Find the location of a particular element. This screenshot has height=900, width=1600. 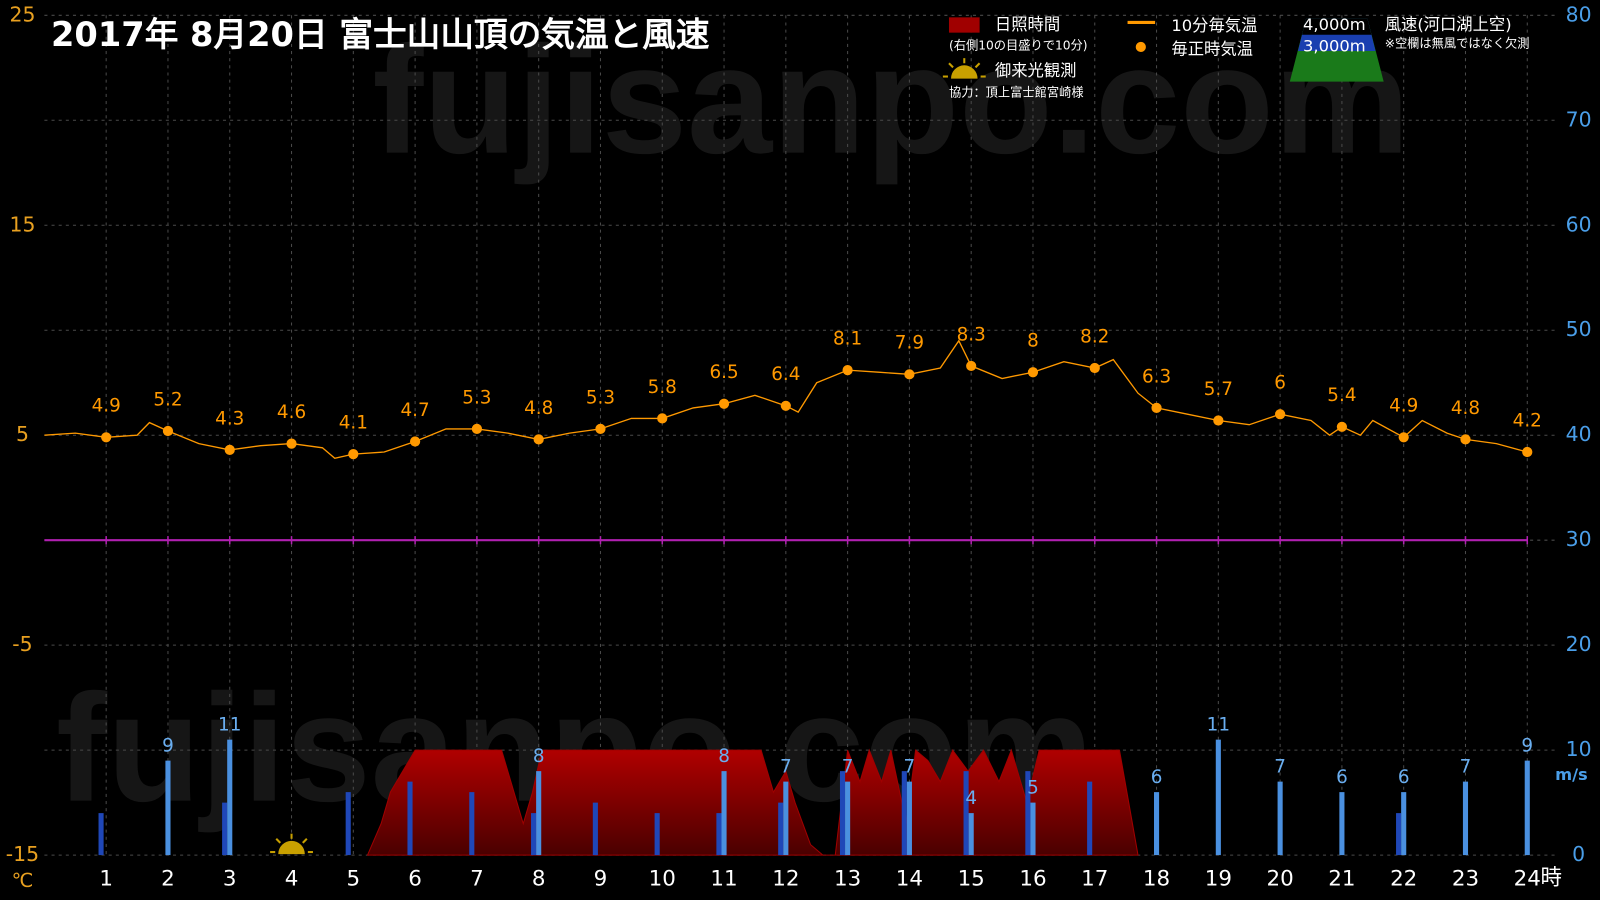

temperature-line is located at coordinates (786, 399).